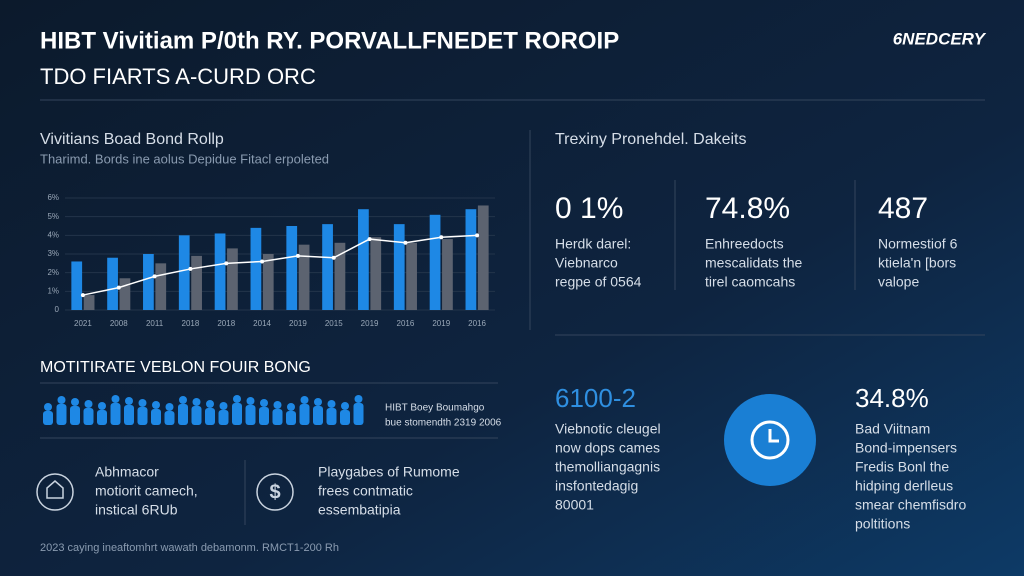 This screenshot has height=576, width=1024. What do you see at coordinates (589, 208) in the screenshot?
I see `stat-value: 0 1%` at bounding box center [589, 208].